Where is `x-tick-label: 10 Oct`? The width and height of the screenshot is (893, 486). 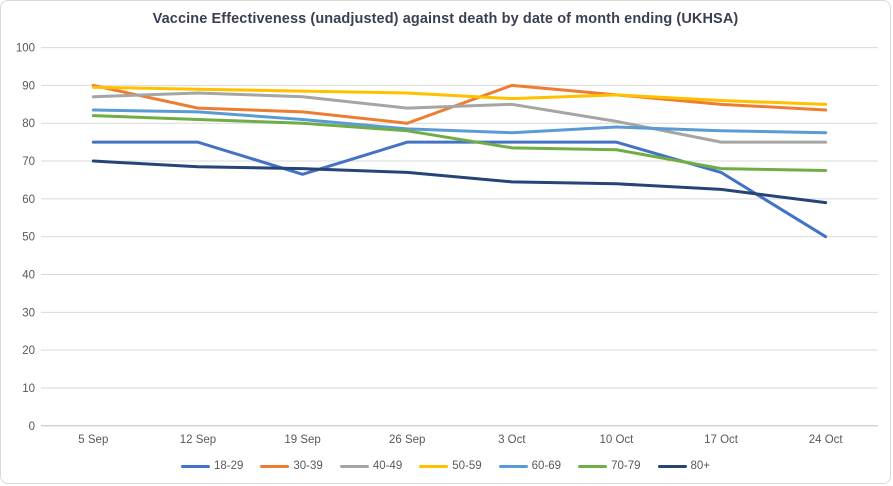
x-tick-label: 10 Oct is located at coordinates (616, 440).